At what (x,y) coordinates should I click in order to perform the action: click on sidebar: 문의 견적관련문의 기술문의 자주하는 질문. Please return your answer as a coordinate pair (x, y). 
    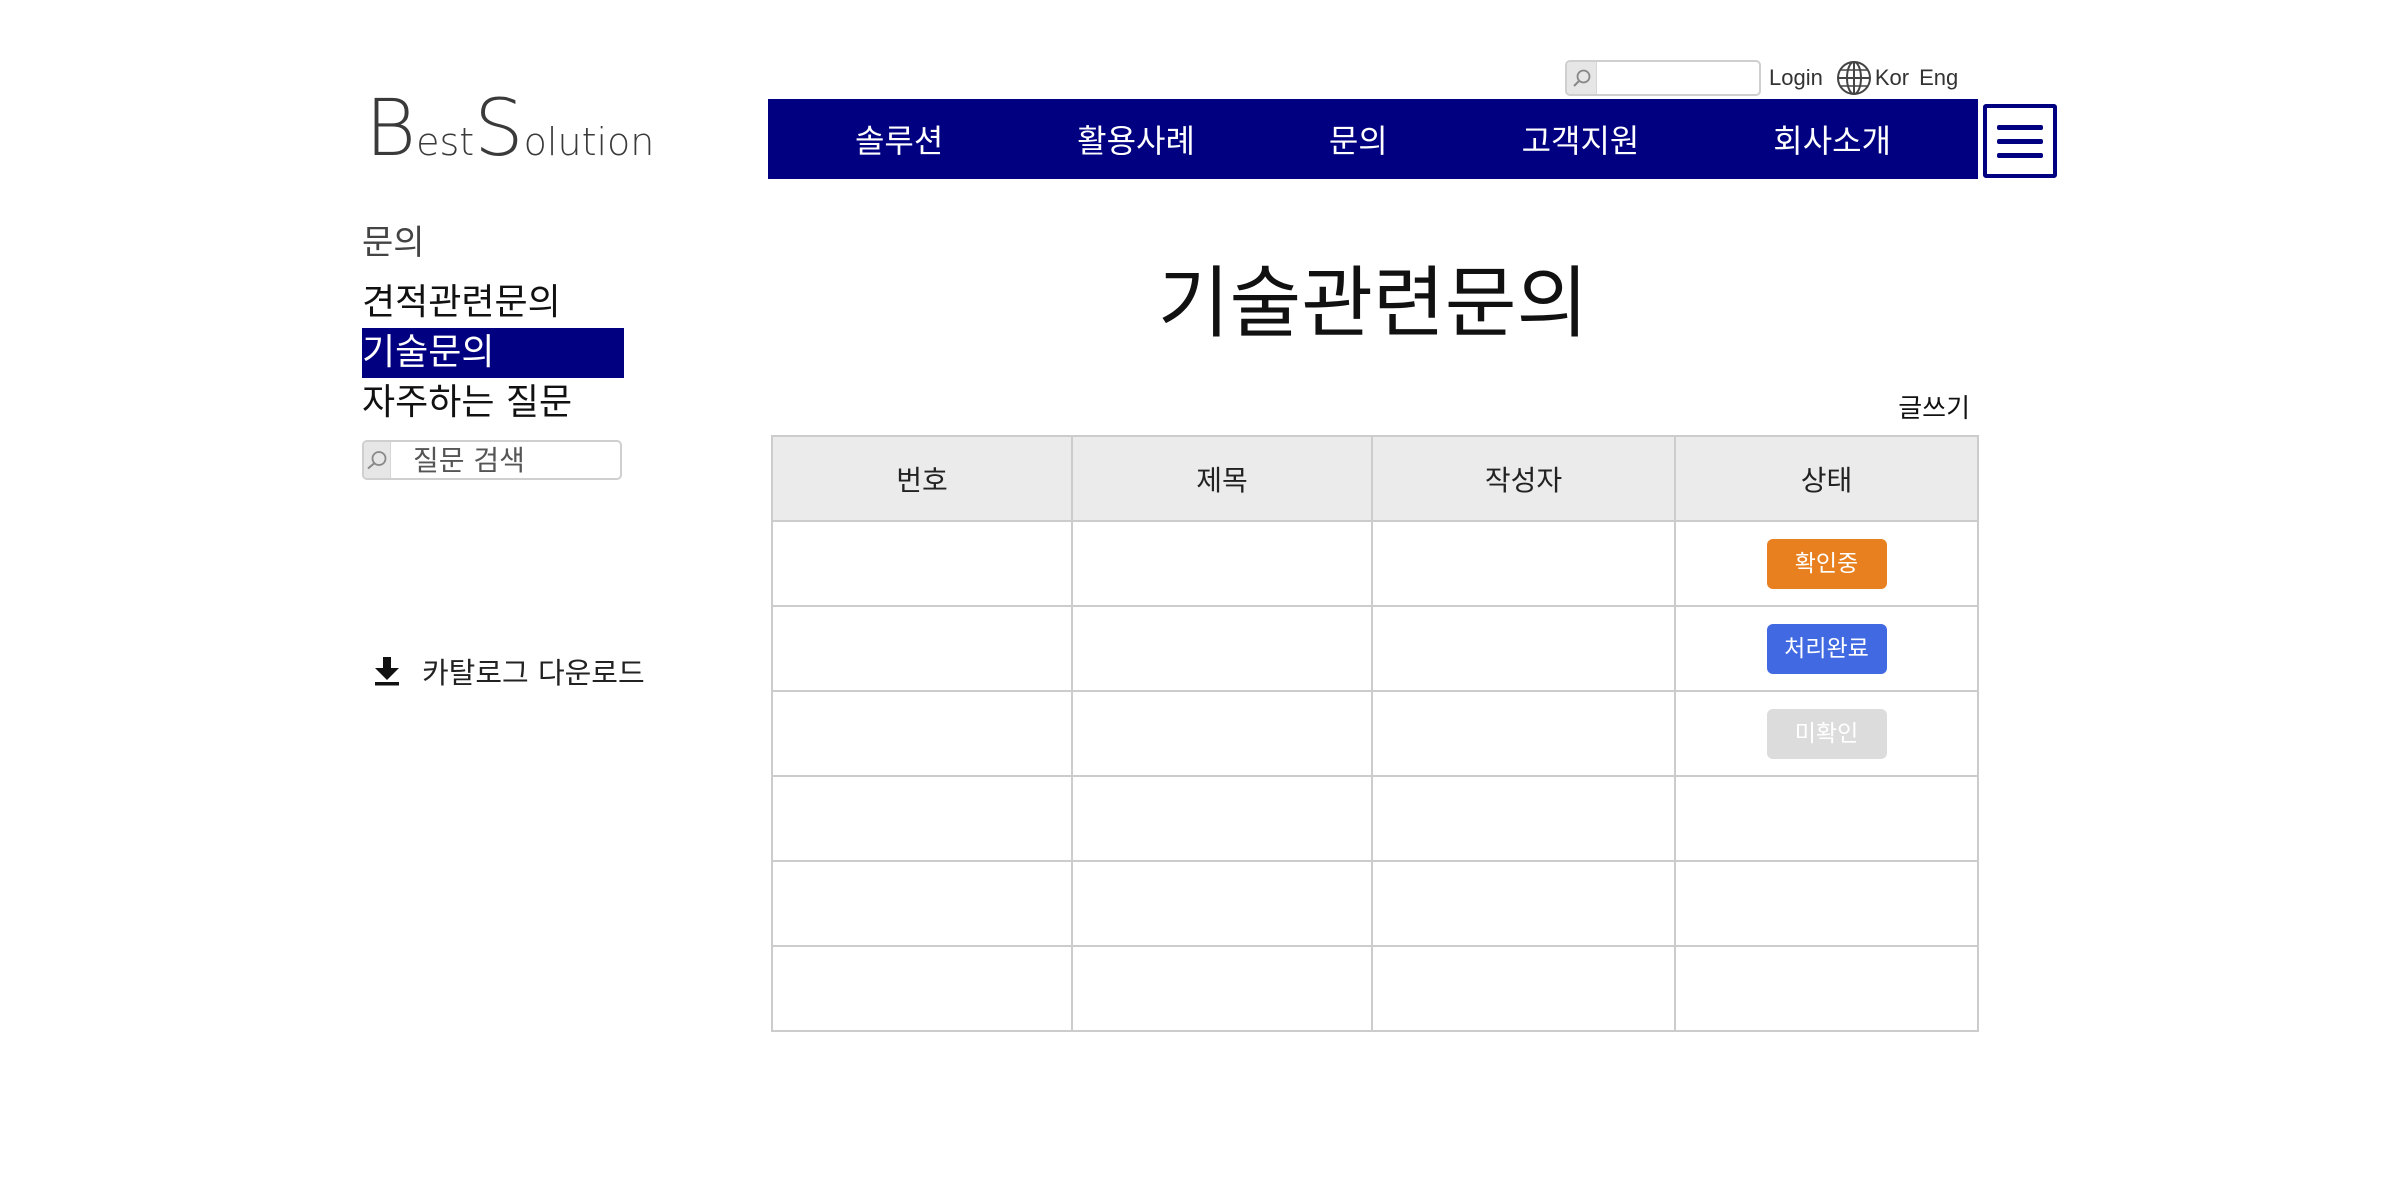
    Looking at the image, I should click on (507, 349).